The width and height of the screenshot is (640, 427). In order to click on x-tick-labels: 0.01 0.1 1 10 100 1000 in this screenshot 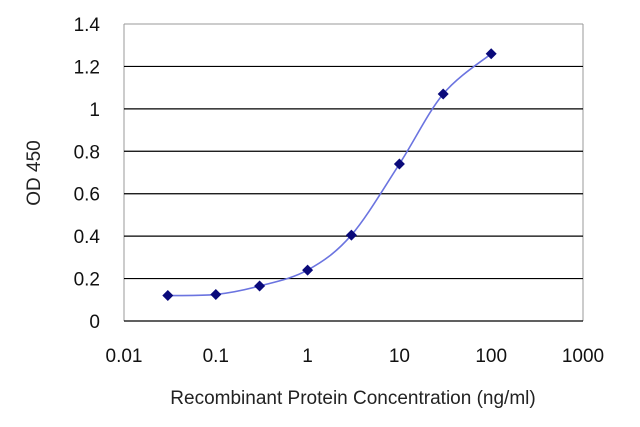, I will do `click(355, 356)`.